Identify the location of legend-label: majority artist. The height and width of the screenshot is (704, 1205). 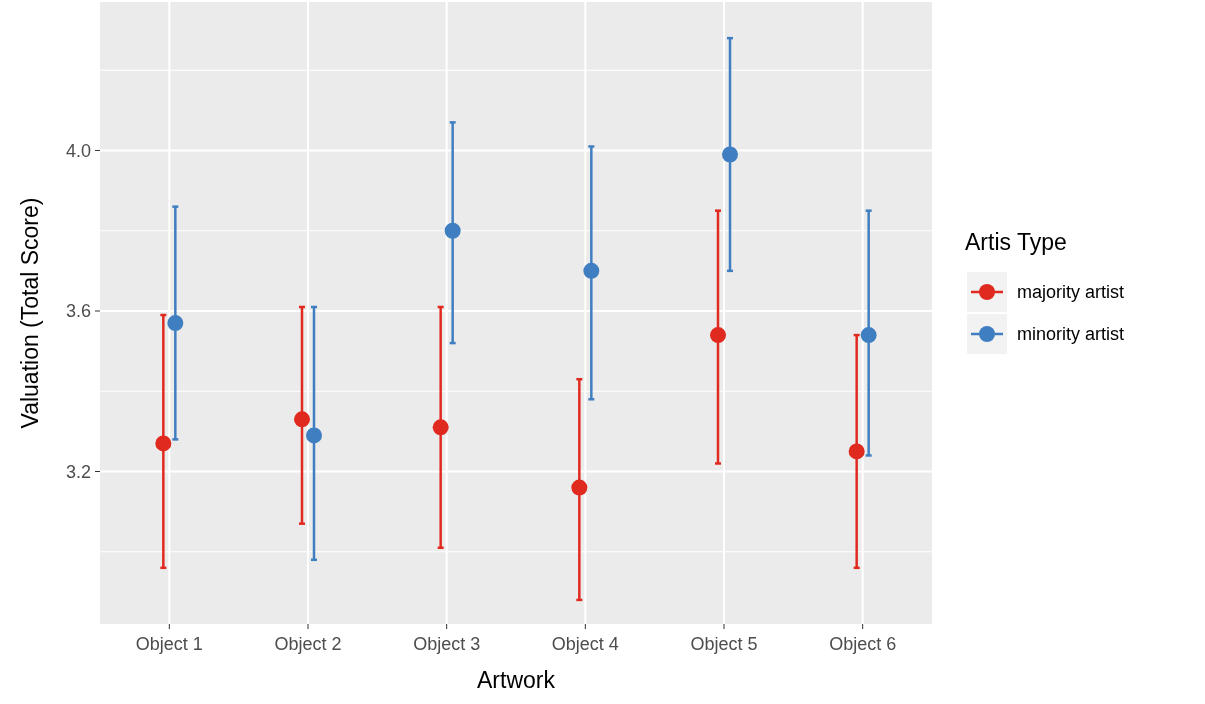
(1071, 292).